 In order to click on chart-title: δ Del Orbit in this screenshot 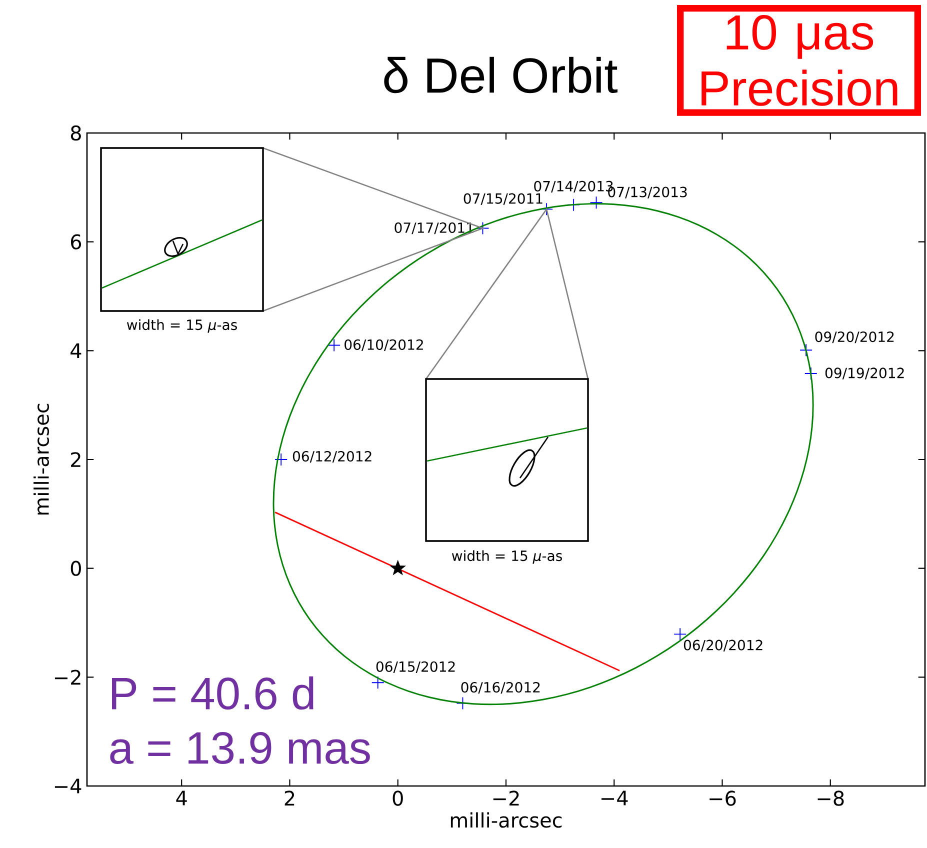, I will do `click(501, 75)`.